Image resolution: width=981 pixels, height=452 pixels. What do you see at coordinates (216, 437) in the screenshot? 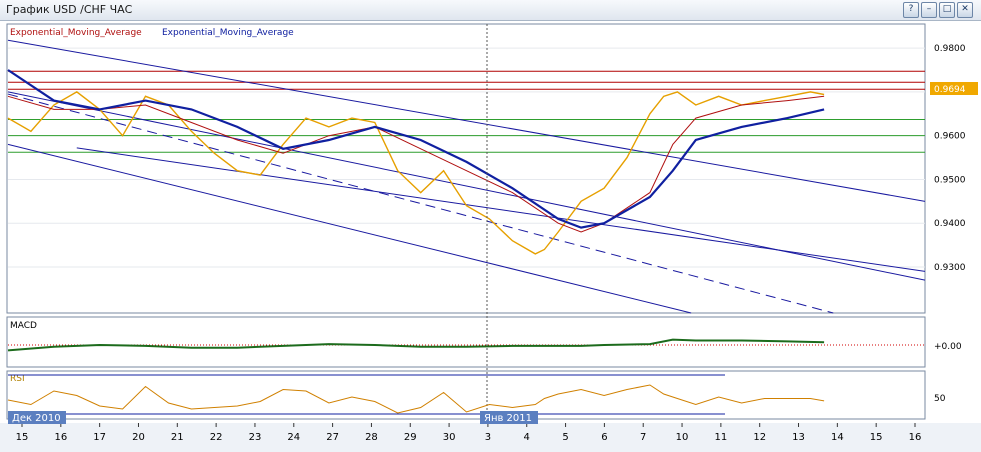
I see `x-tick-label: 22` at bounding box center [216, 437].